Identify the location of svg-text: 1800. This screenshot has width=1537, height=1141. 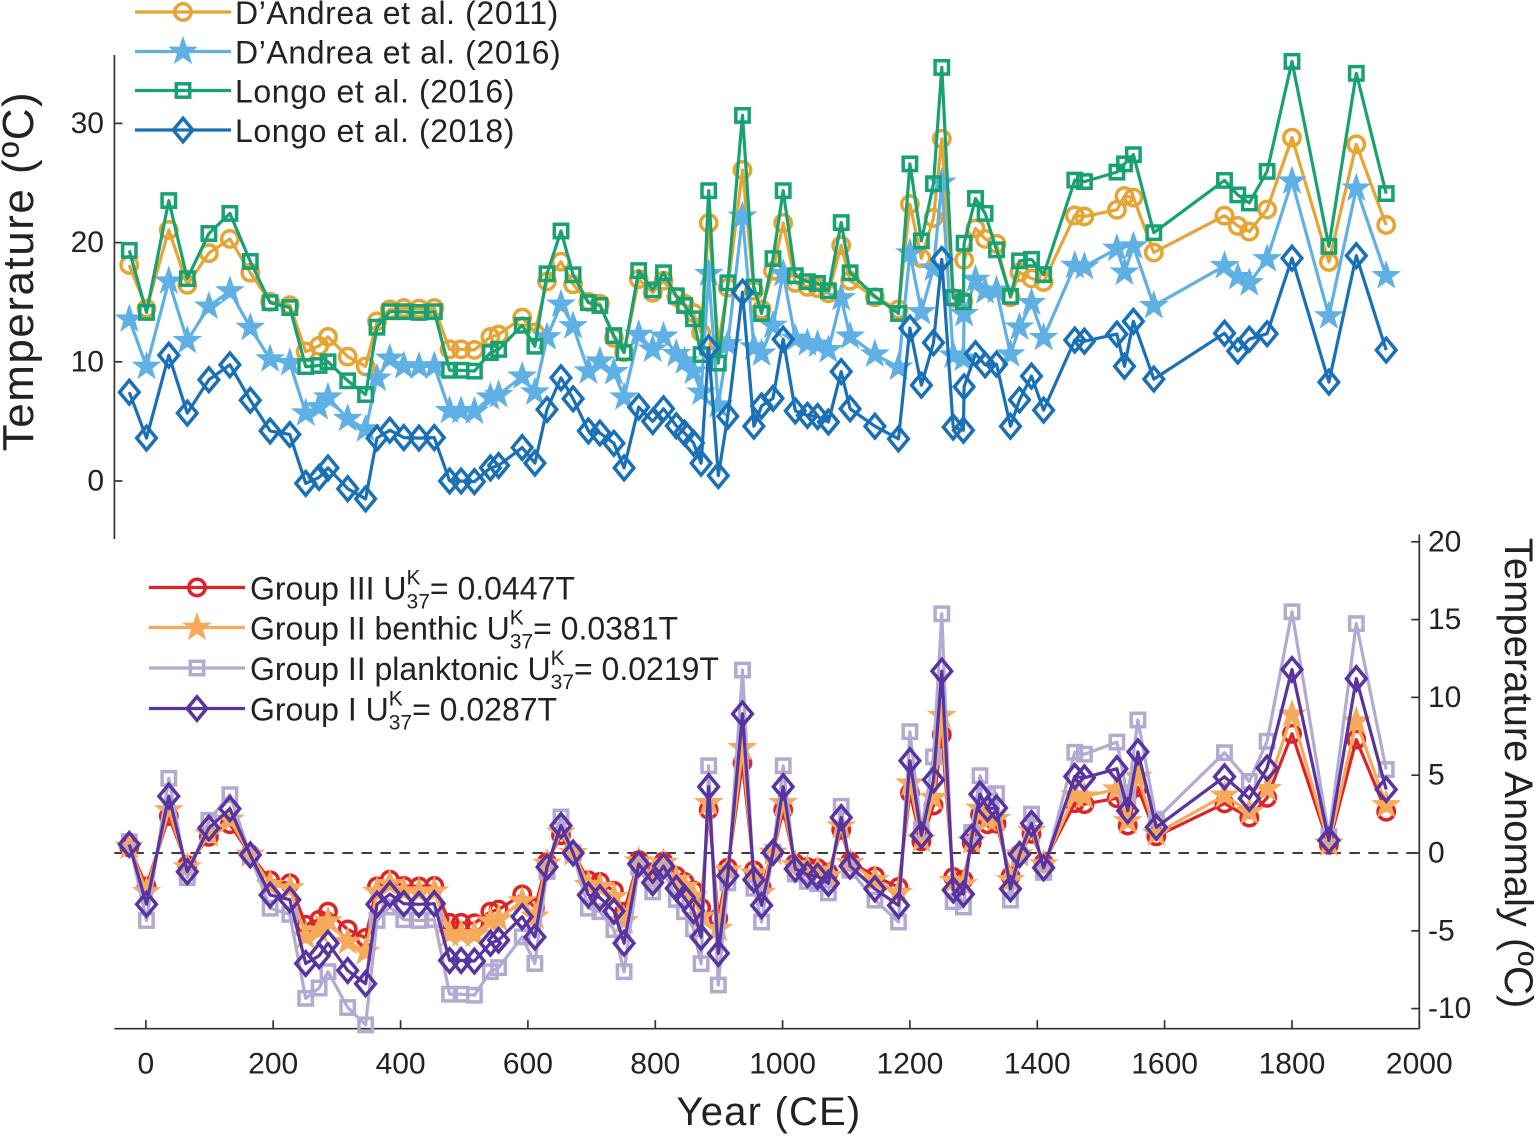
(1292, 1064).